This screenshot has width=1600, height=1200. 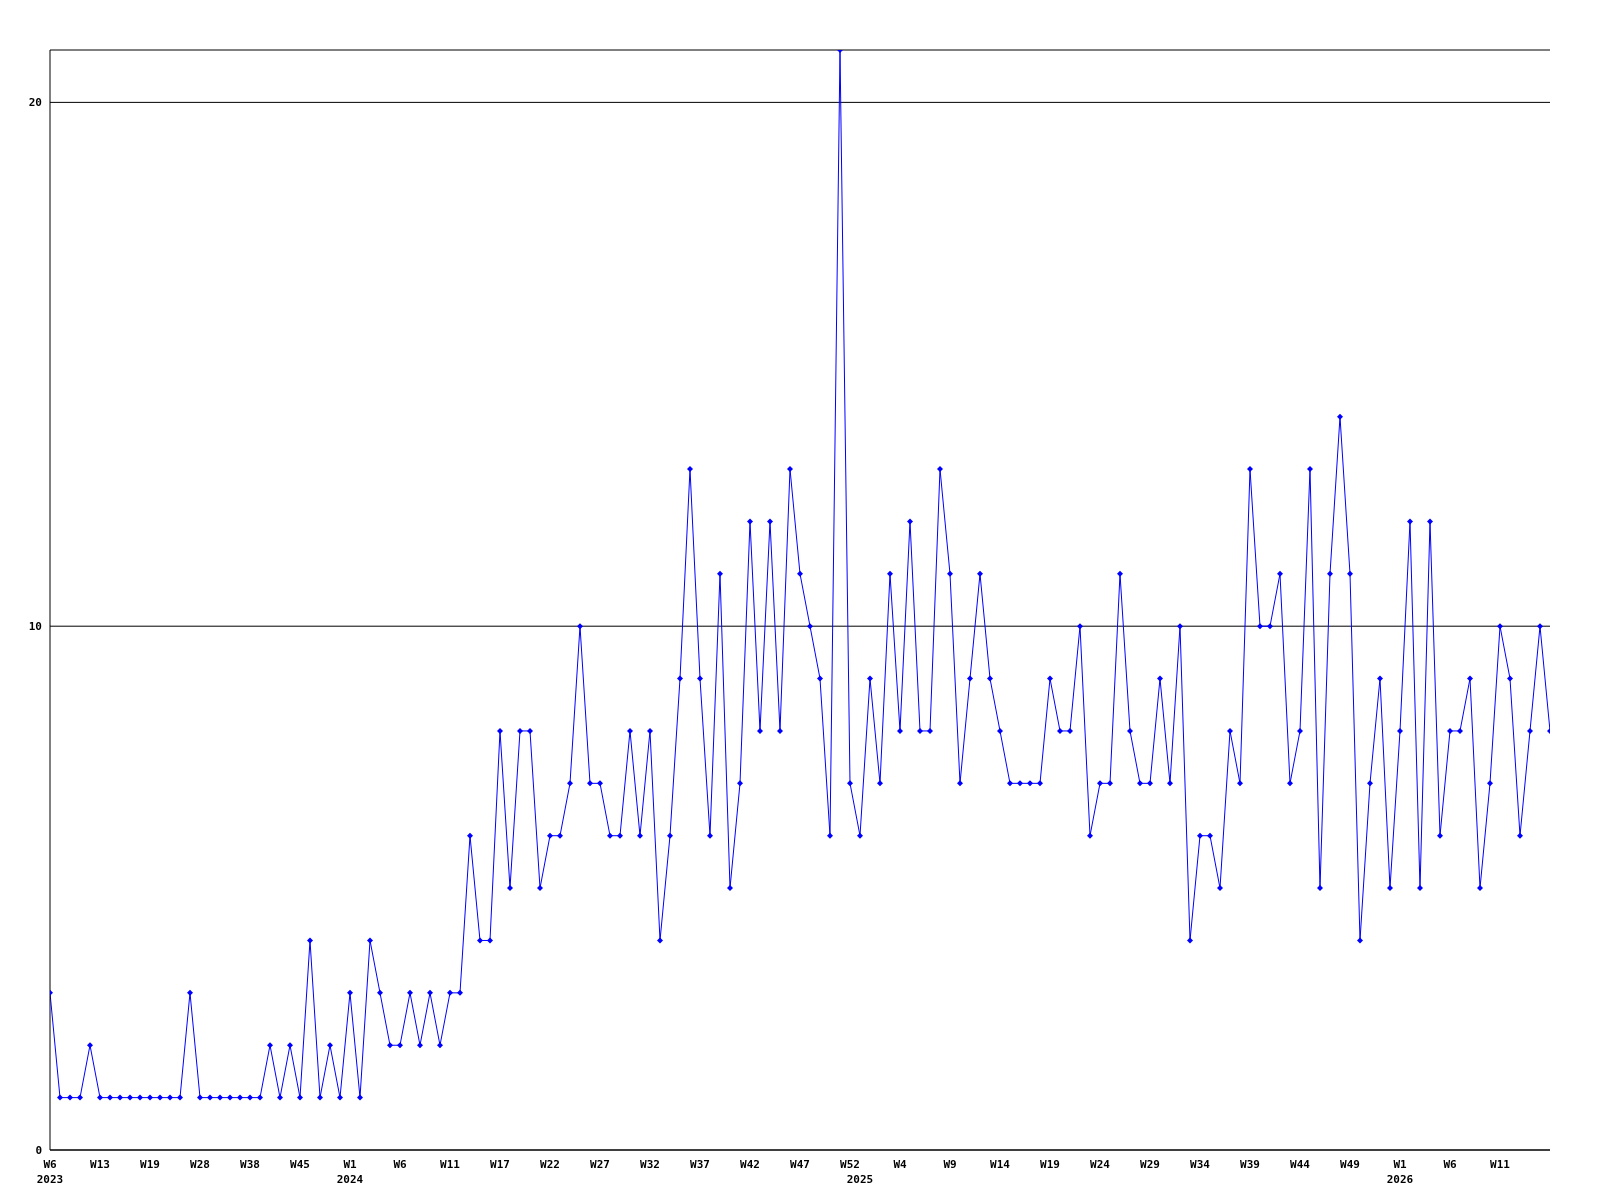 What do you see at coordinates (35, 627) in the screenshot?
I see `y-tick-label: 10` at bounding box center [35, 627].